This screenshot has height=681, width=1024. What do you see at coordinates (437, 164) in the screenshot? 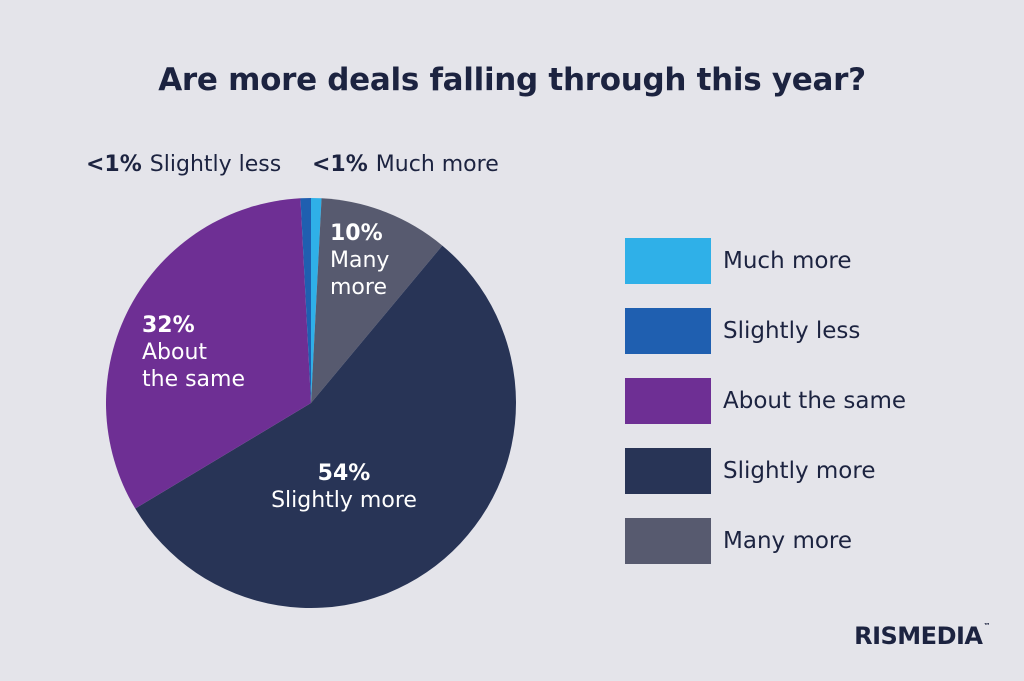
I see `label-much-more-text: Much more` at bounding box center [437, 164].